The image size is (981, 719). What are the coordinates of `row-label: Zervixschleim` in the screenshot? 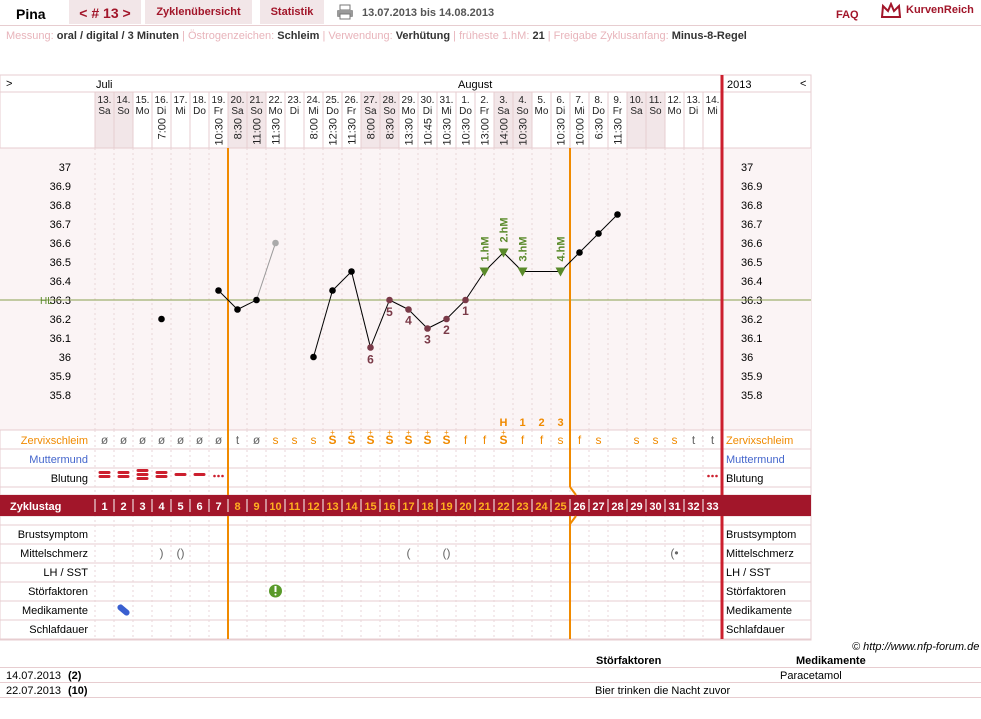 It's located at (54, 441).